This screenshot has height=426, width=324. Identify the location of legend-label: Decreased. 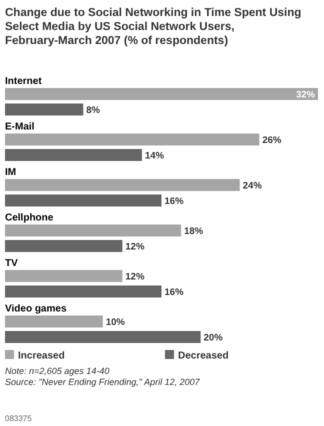
(203, 356).